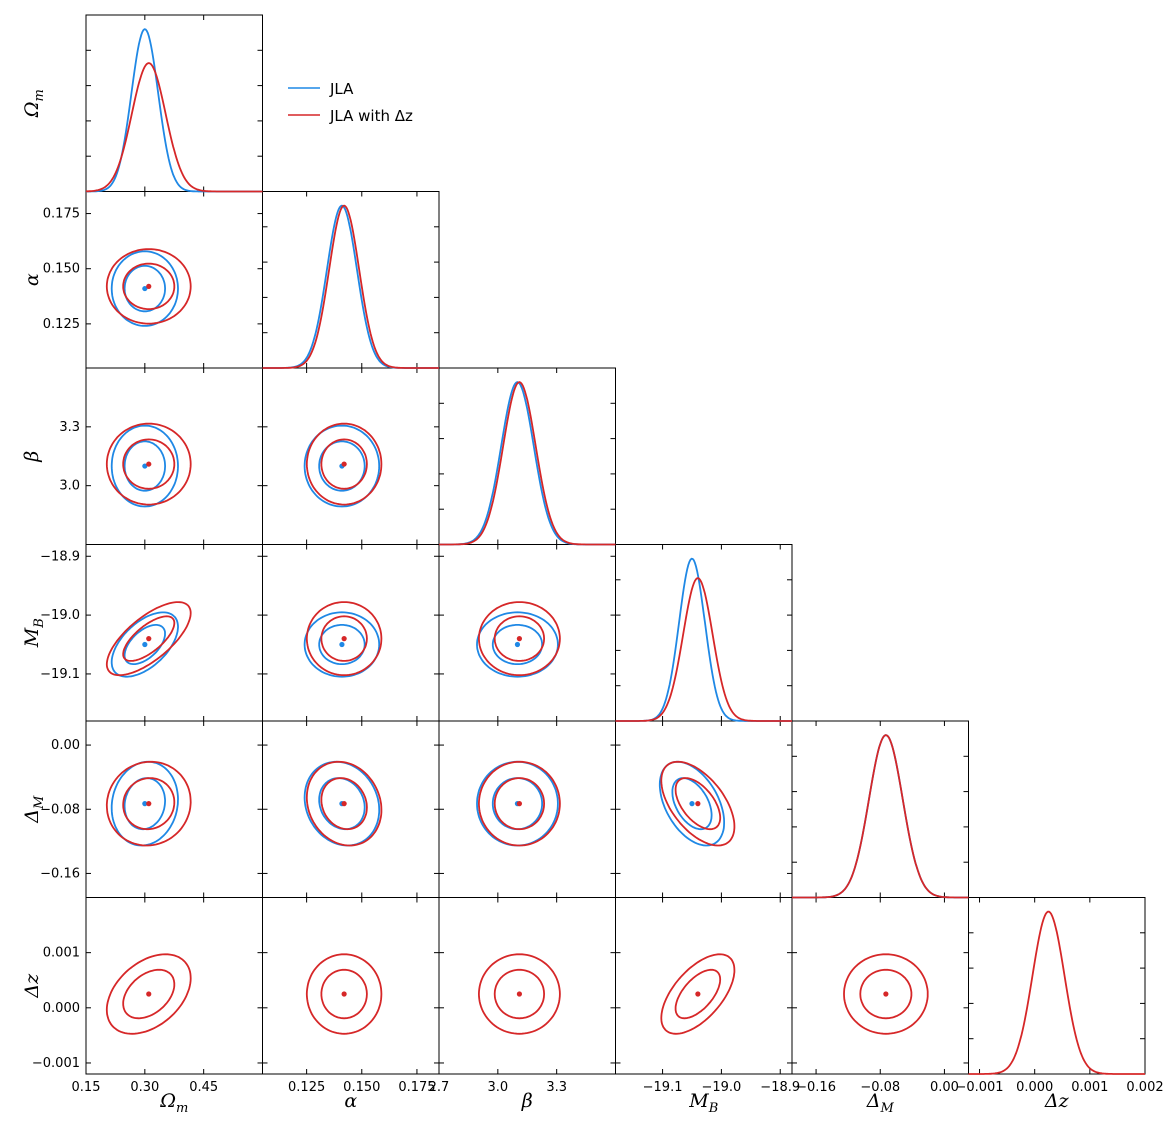 This screenshot has height=1146, width=1171. I want to click on contour-95-beta-Dz-jla-with-z, so click(519, 994).